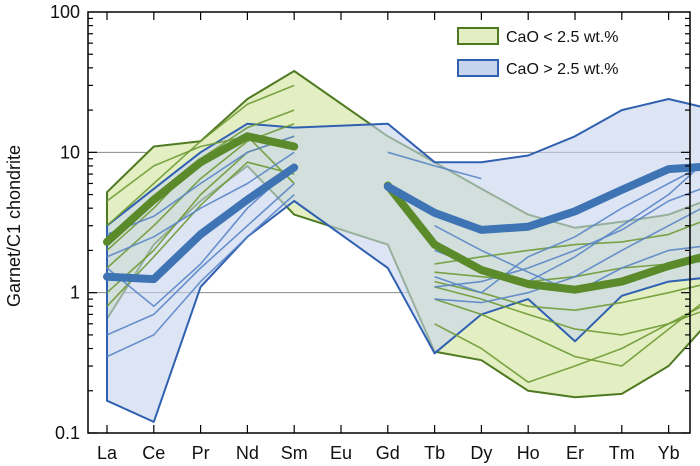  I want to click on x-tick-label-Tm: Tm, so click(622, 453).